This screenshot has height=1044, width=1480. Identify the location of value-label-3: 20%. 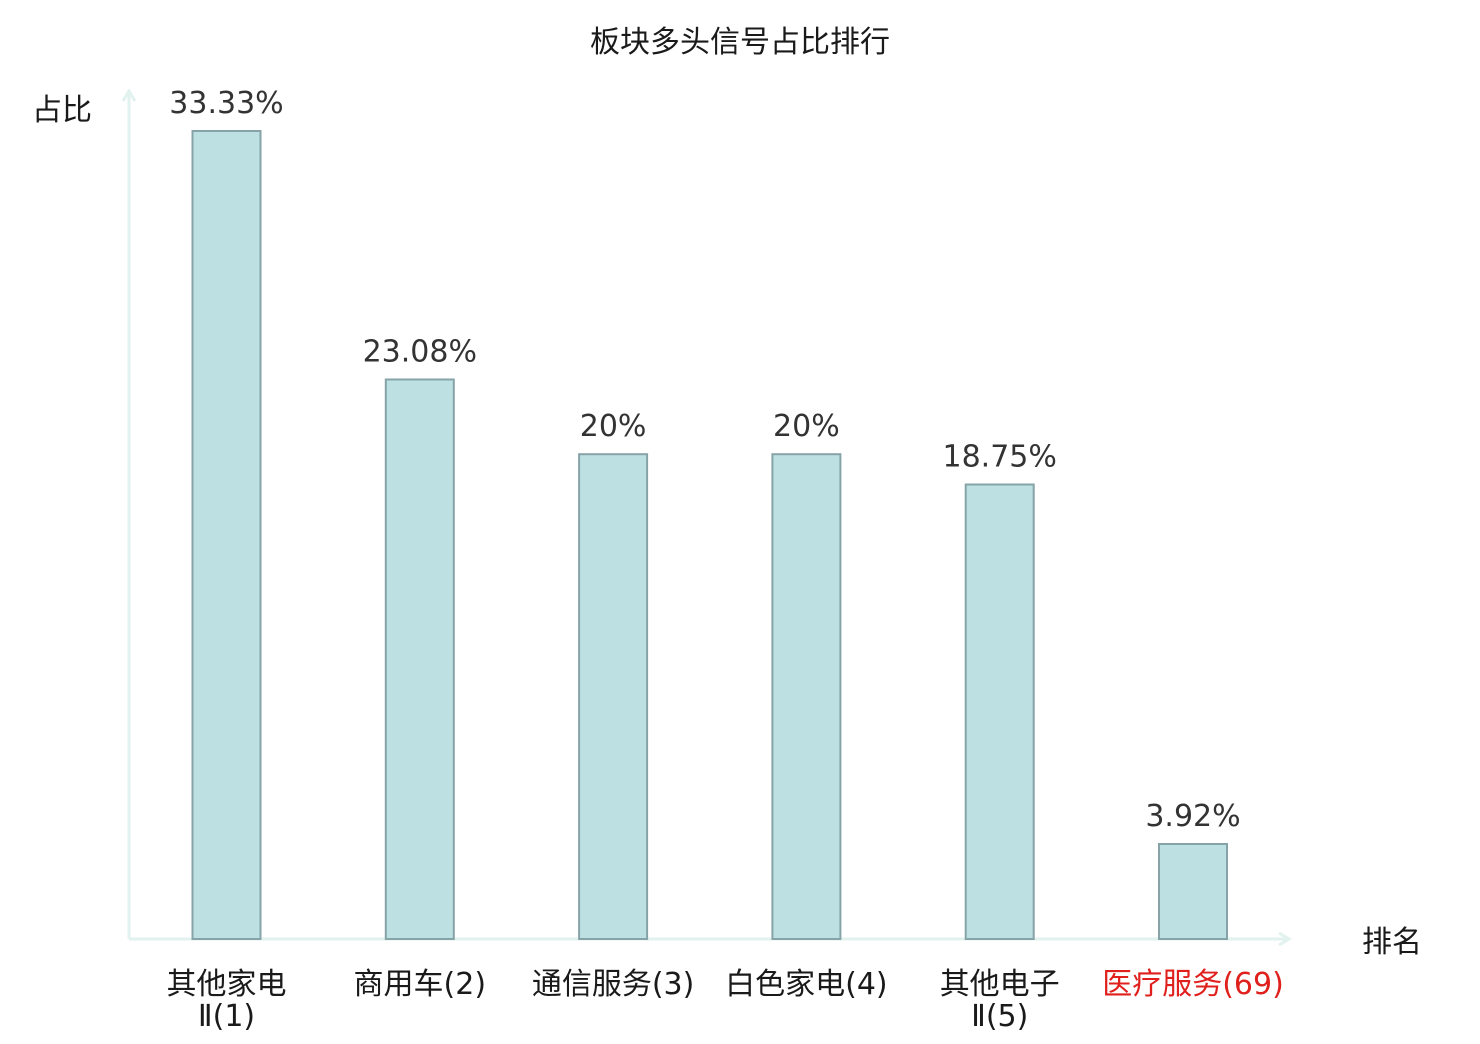
(613, 426).